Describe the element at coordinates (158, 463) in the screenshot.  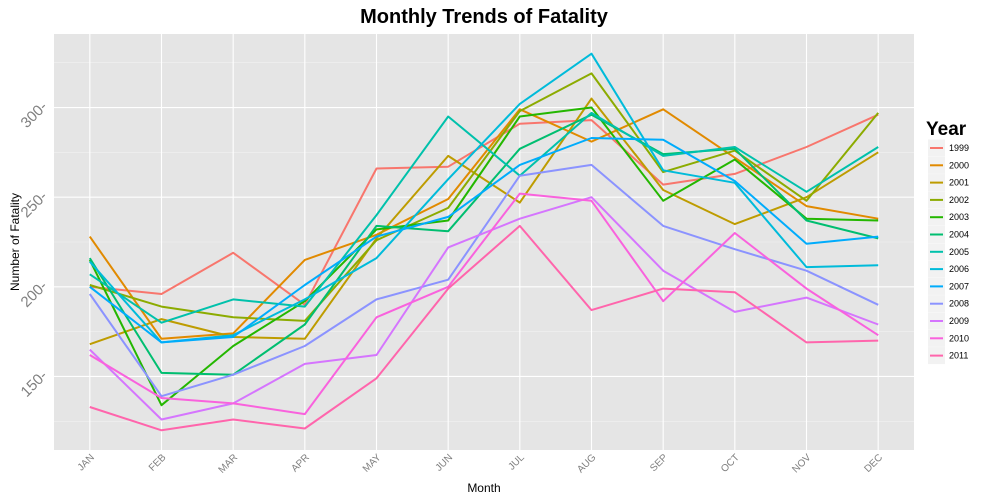
I see `x-tick-label: FEB` at that location.